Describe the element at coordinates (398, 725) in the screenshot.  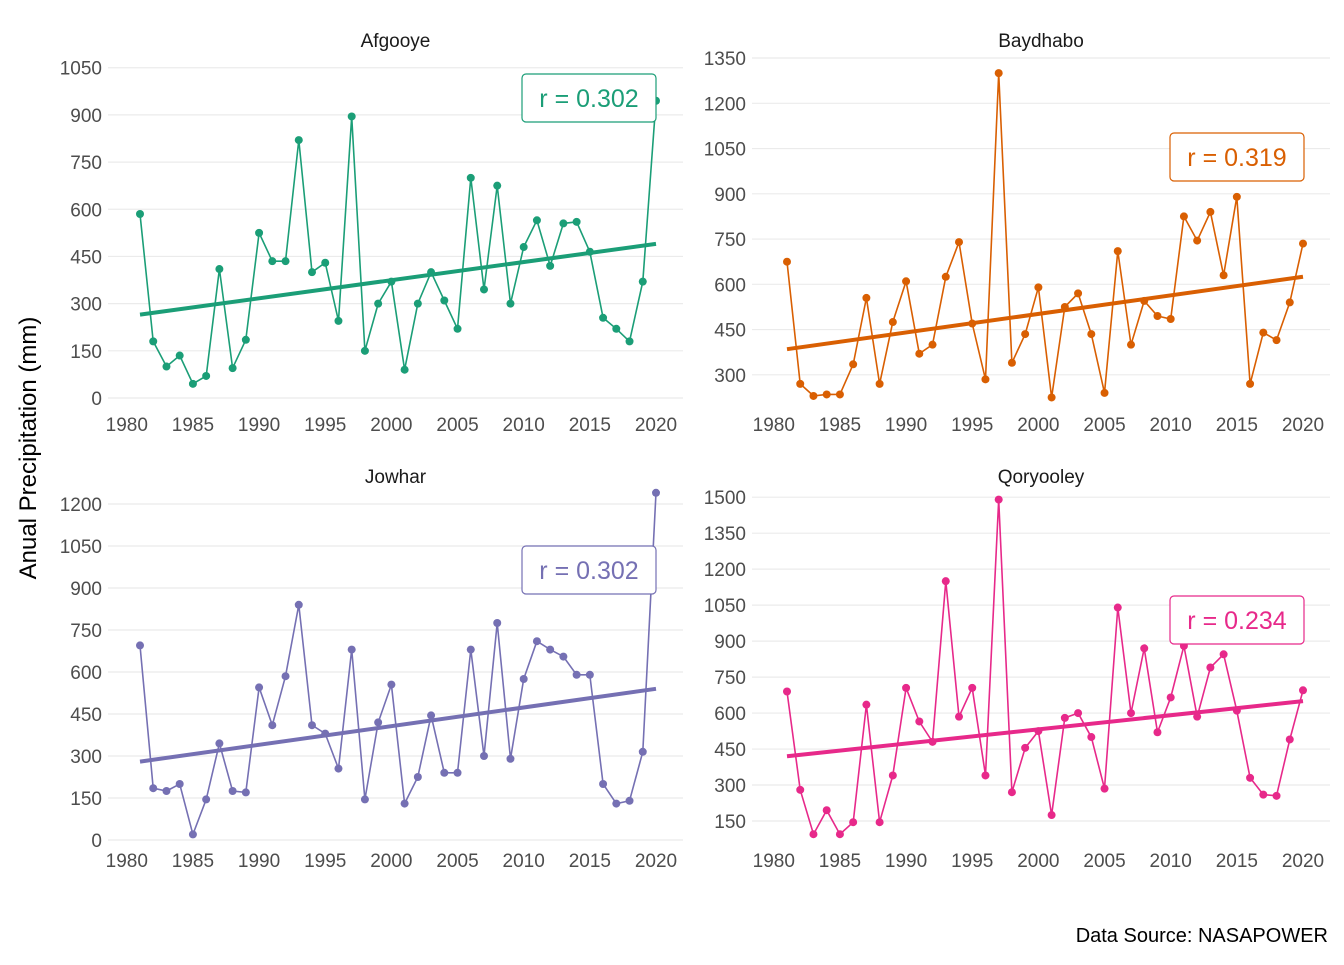
I see `trend-line` at that location.